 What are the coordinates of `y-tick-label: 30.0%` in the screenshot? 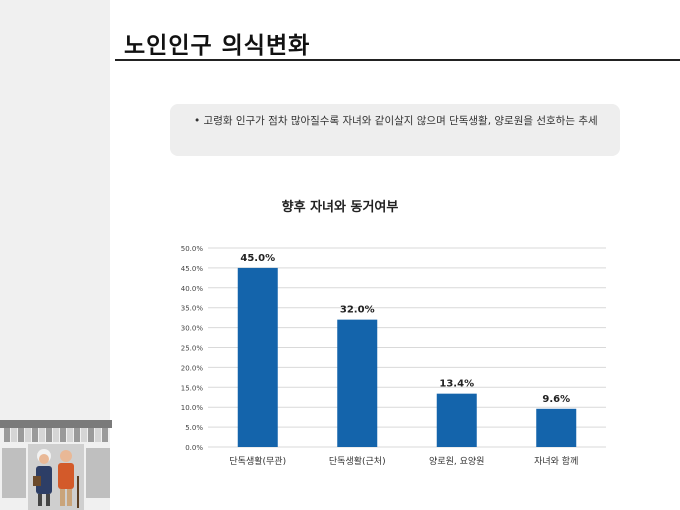 It's located at (192, 329).